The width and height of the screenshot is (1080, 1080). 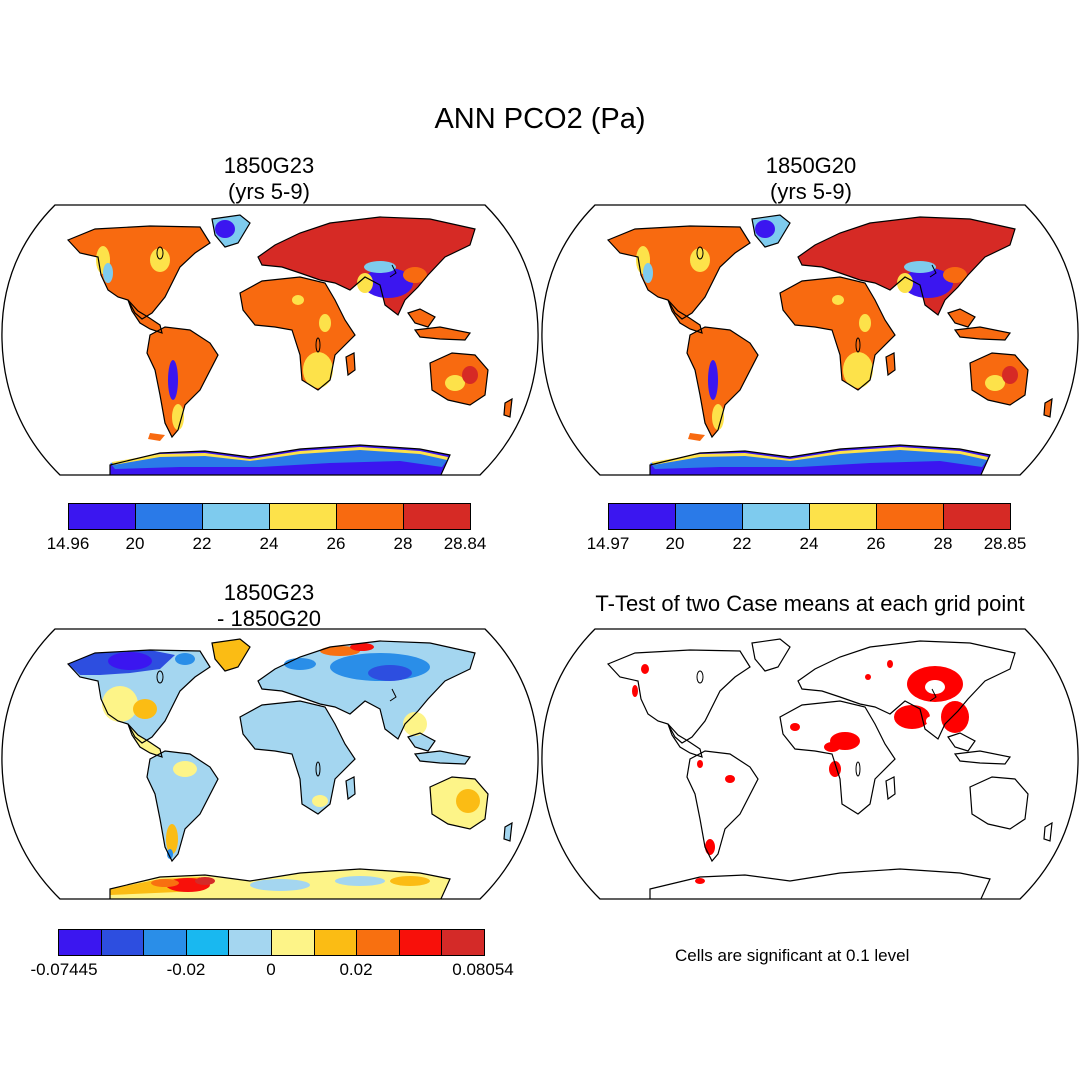 I want to click on case1-map, so click(x=270, y=340).